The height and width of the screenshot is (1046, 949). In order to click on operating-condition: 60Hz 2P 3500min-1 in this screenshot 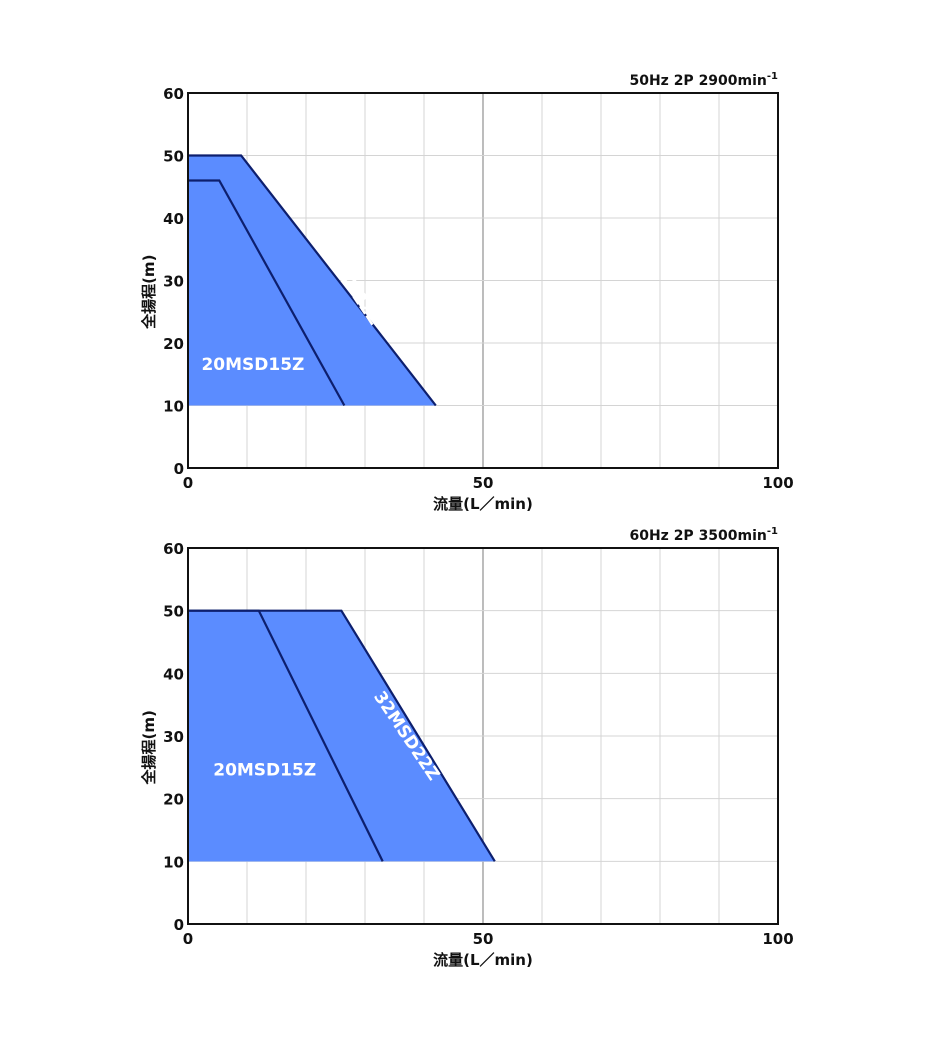, I will do `click(703, 535)`.